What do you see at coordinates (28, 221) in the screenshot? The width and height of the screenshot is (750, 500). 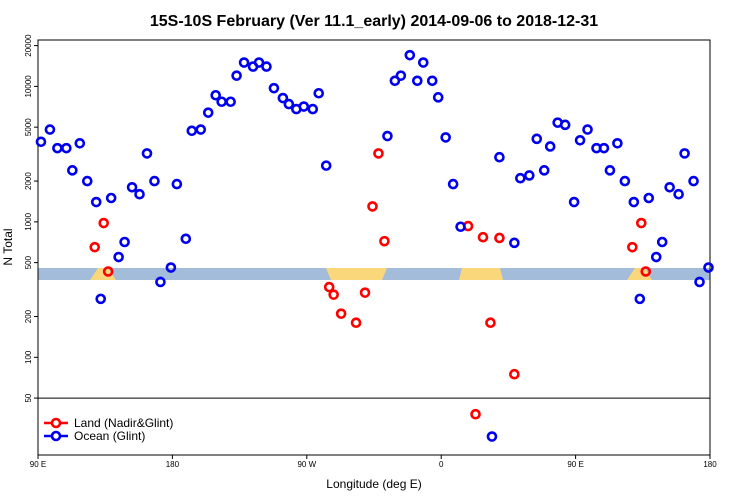 I see `y-tick-label: 1000` at bounding box center [28, 221].